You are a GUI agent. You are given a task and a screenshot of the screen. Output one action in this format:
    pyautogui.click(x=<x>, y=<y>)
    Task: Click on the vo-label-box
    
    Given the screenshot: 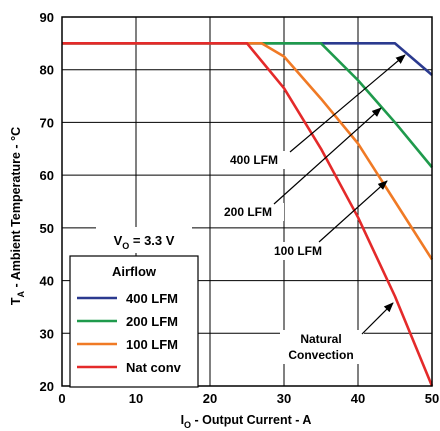 What is the action you would take?
    pyautogui.click(x=144, y=240)
    